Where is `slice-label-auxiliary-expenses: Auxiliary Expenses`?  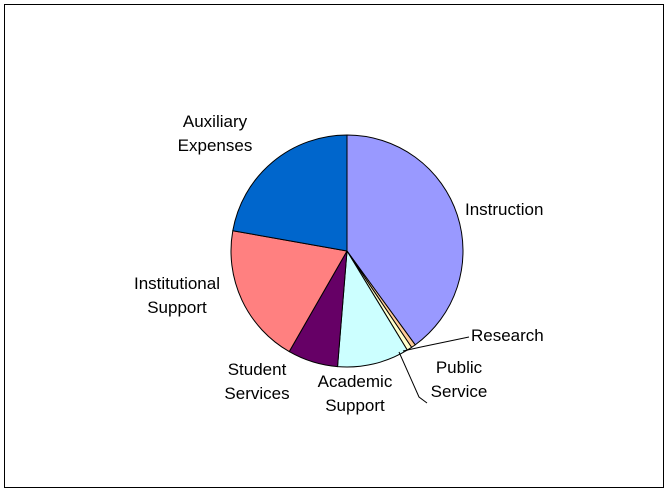 slice-label-auxiliary-expenses: Auxiliary Expenses is located at coordinates (215, 133).